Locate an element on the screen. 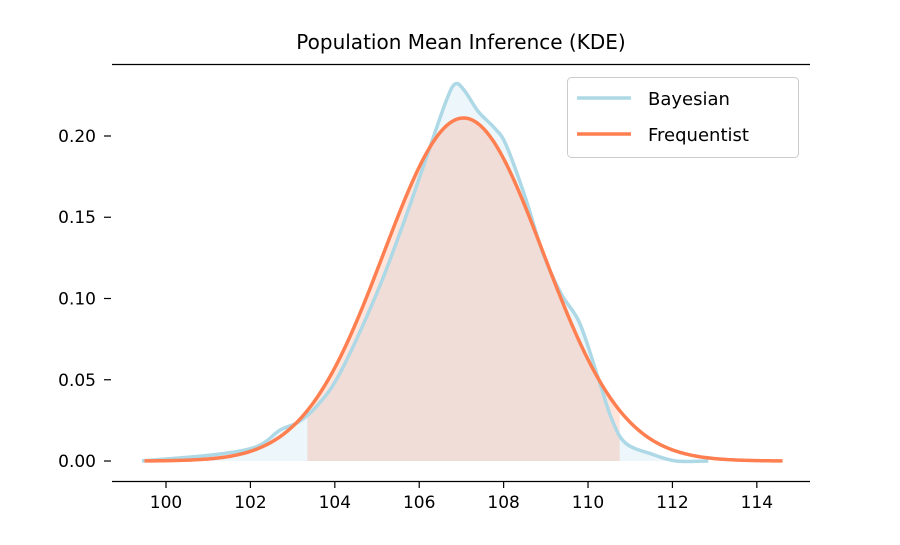 This screenshot has height=545, width=900. x-tick-label: 112 is located at coordinates (672, 503).